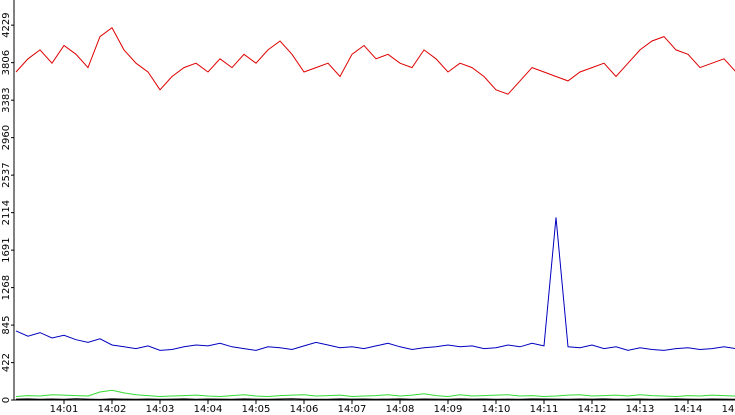 The width and height of the screenshot is (735, 415). Describe the element at coordinates (6, 174) in the screenshot. I see `y-tick-label: 2537` at that location.